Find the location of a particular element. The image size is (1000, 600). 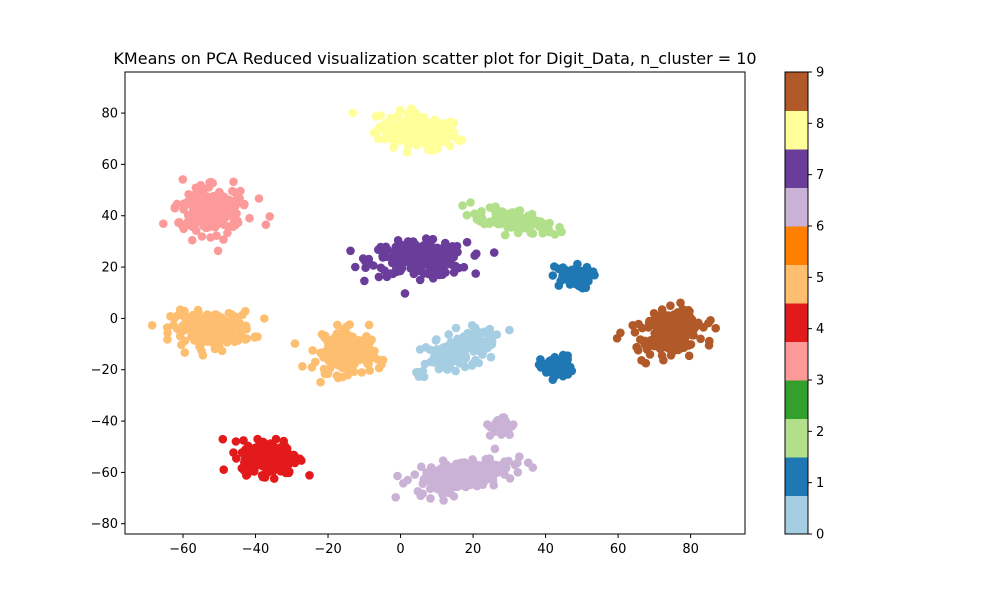

colorbar-tick-label: 3 is located at coordinates (820, 381).